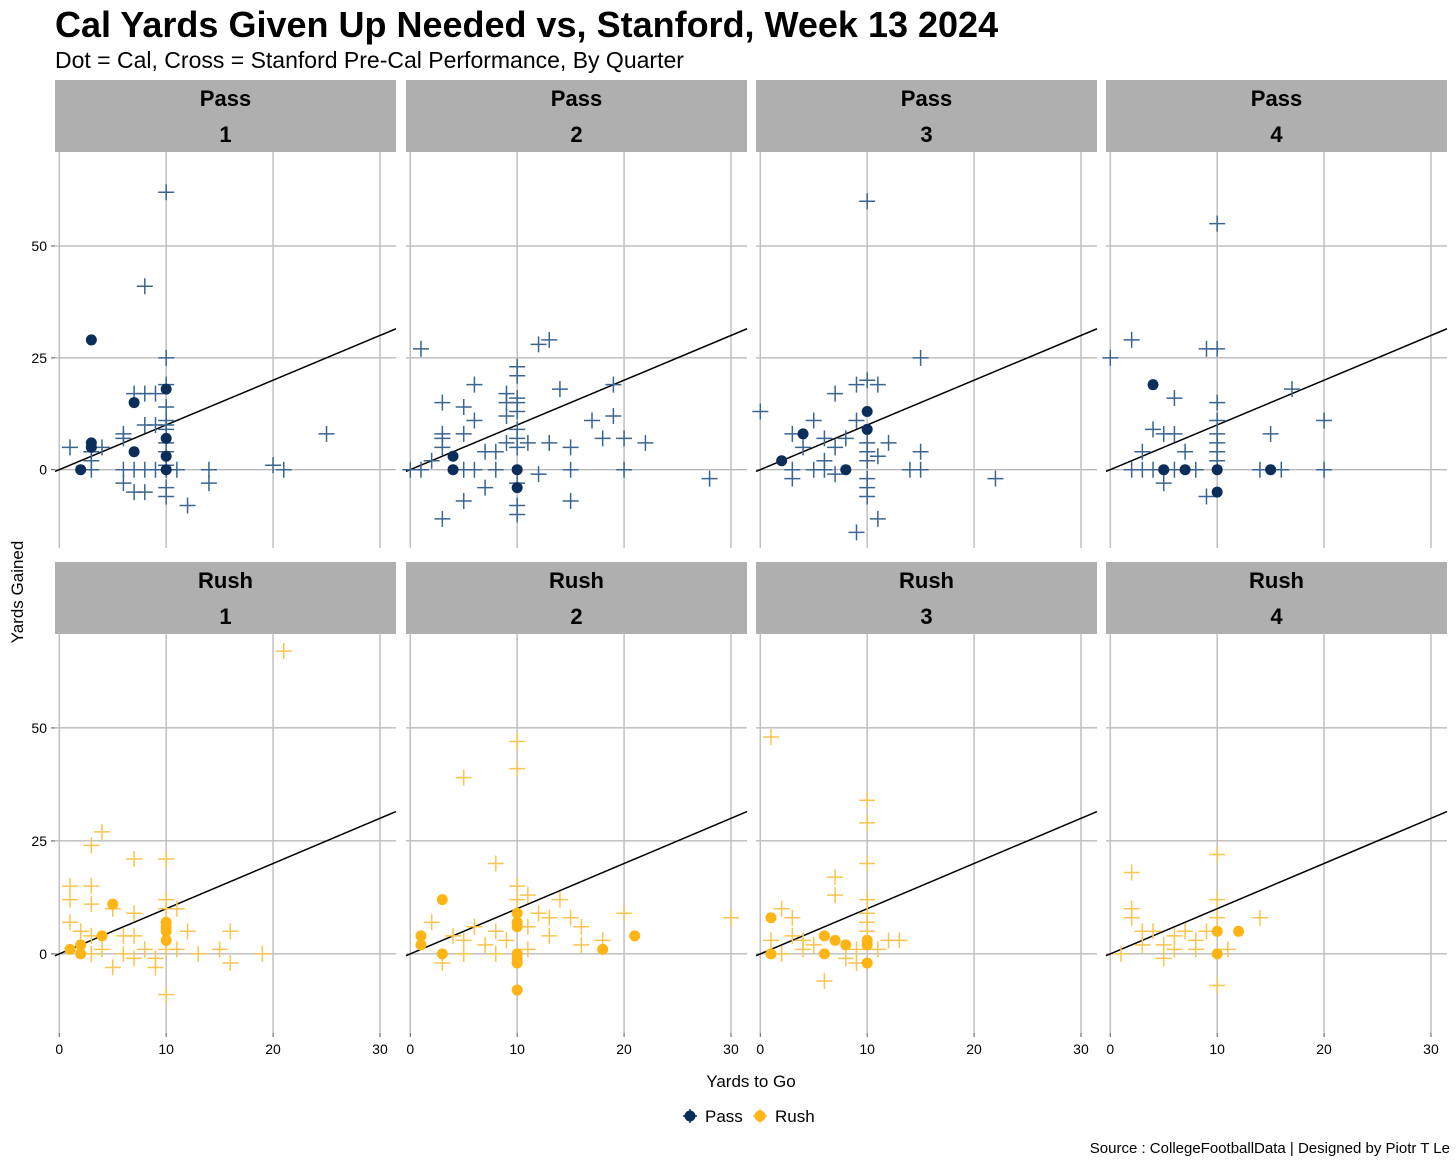  I want to click on facet-strip-quarter-label: 2, so click(576, 134).